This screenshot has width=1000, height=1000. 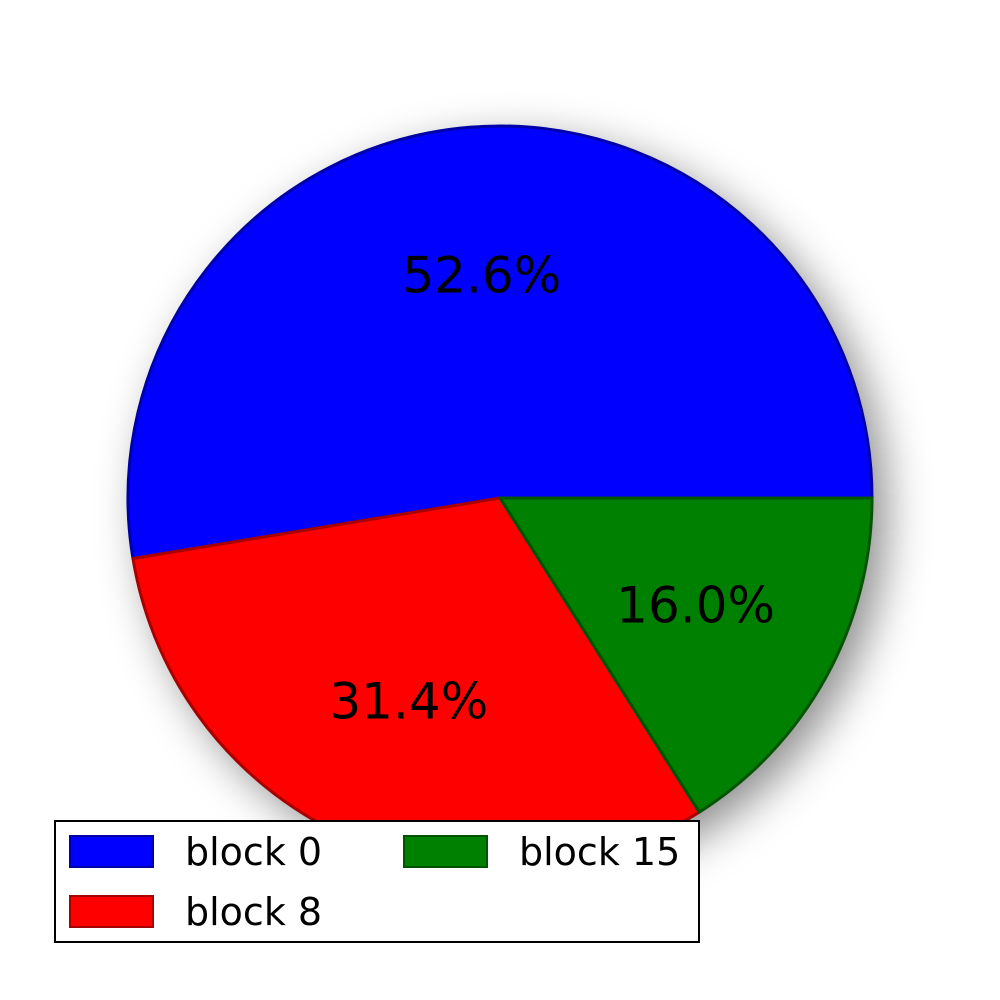 What do you see at coordinates (695, 606) in the screenshot?
I see `pie-label-block-15: 16.0%` at bounding box center [695, 606].